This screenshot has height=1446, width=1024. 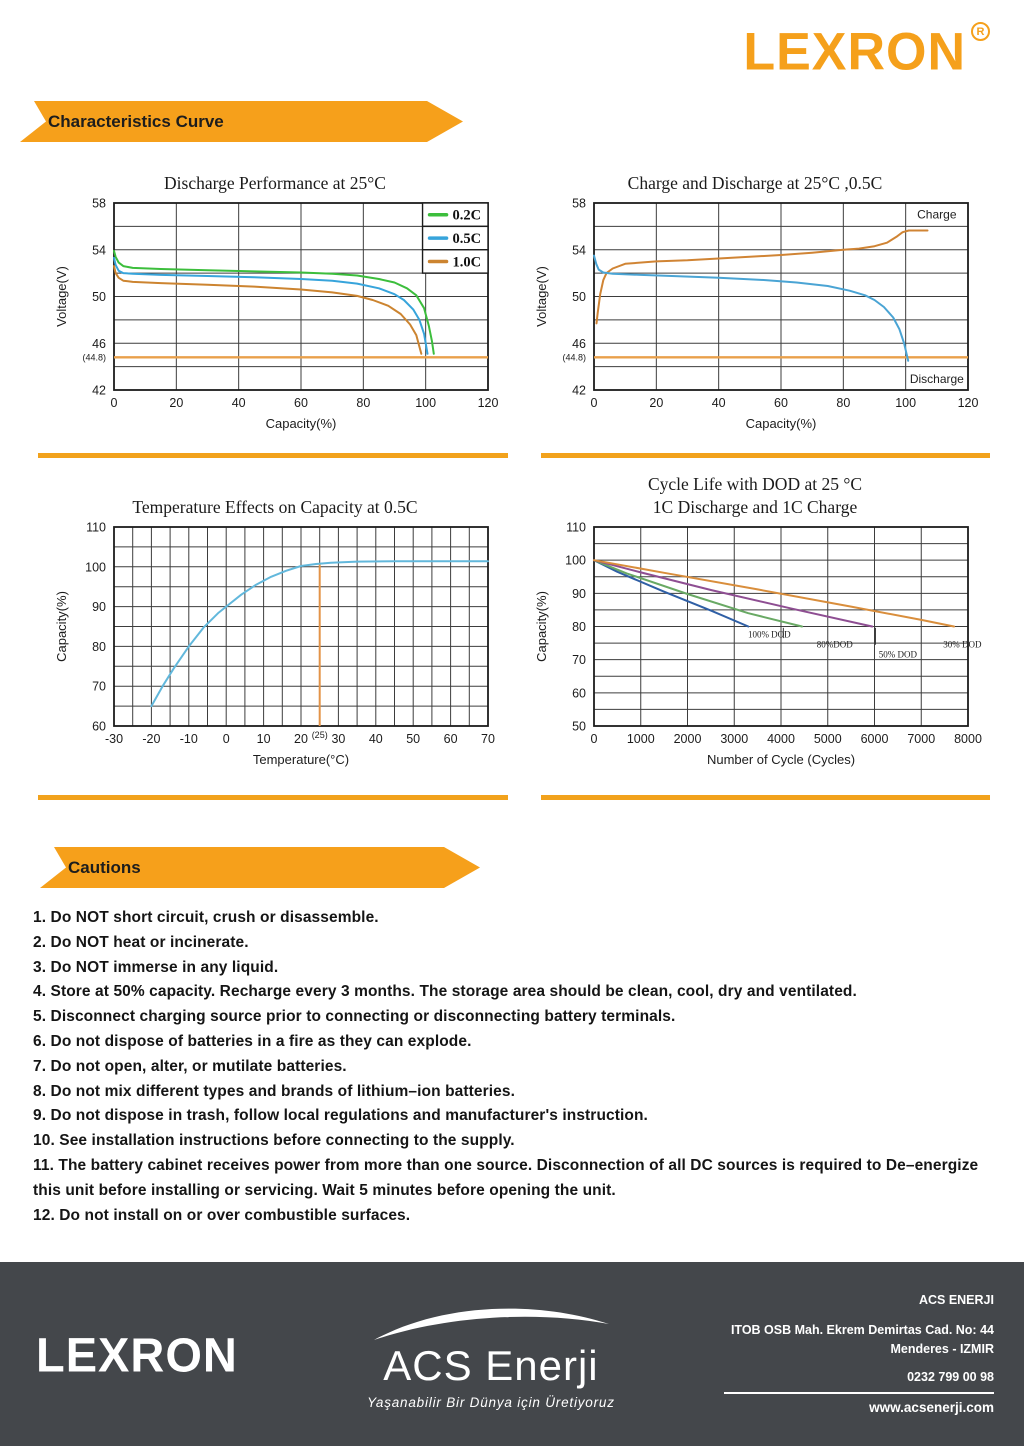 What do you see at coordinates (104, 867) in the screenshot?
I see `cautions-banner-label: Cautions` at bounding box center [104, 867].